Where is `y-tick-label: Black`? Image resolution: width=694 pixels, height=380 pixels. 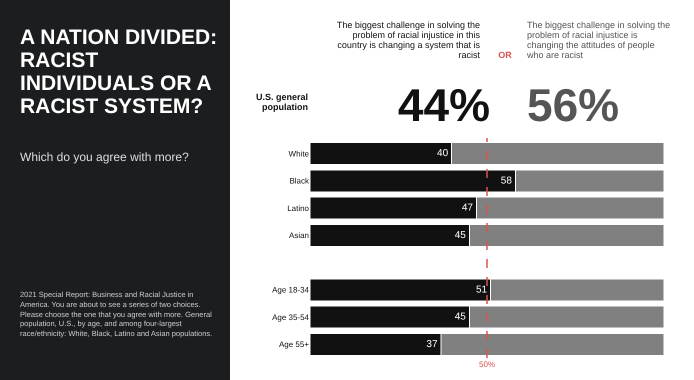 y-tick-label: Black is located at coordinates (299, 181).